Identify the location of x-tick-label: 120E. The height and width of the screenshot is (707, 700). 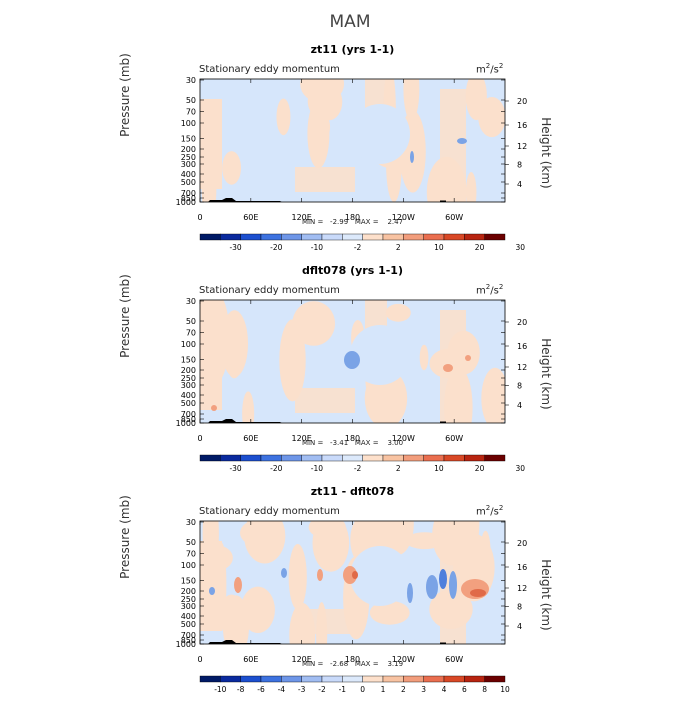
(302, 438).